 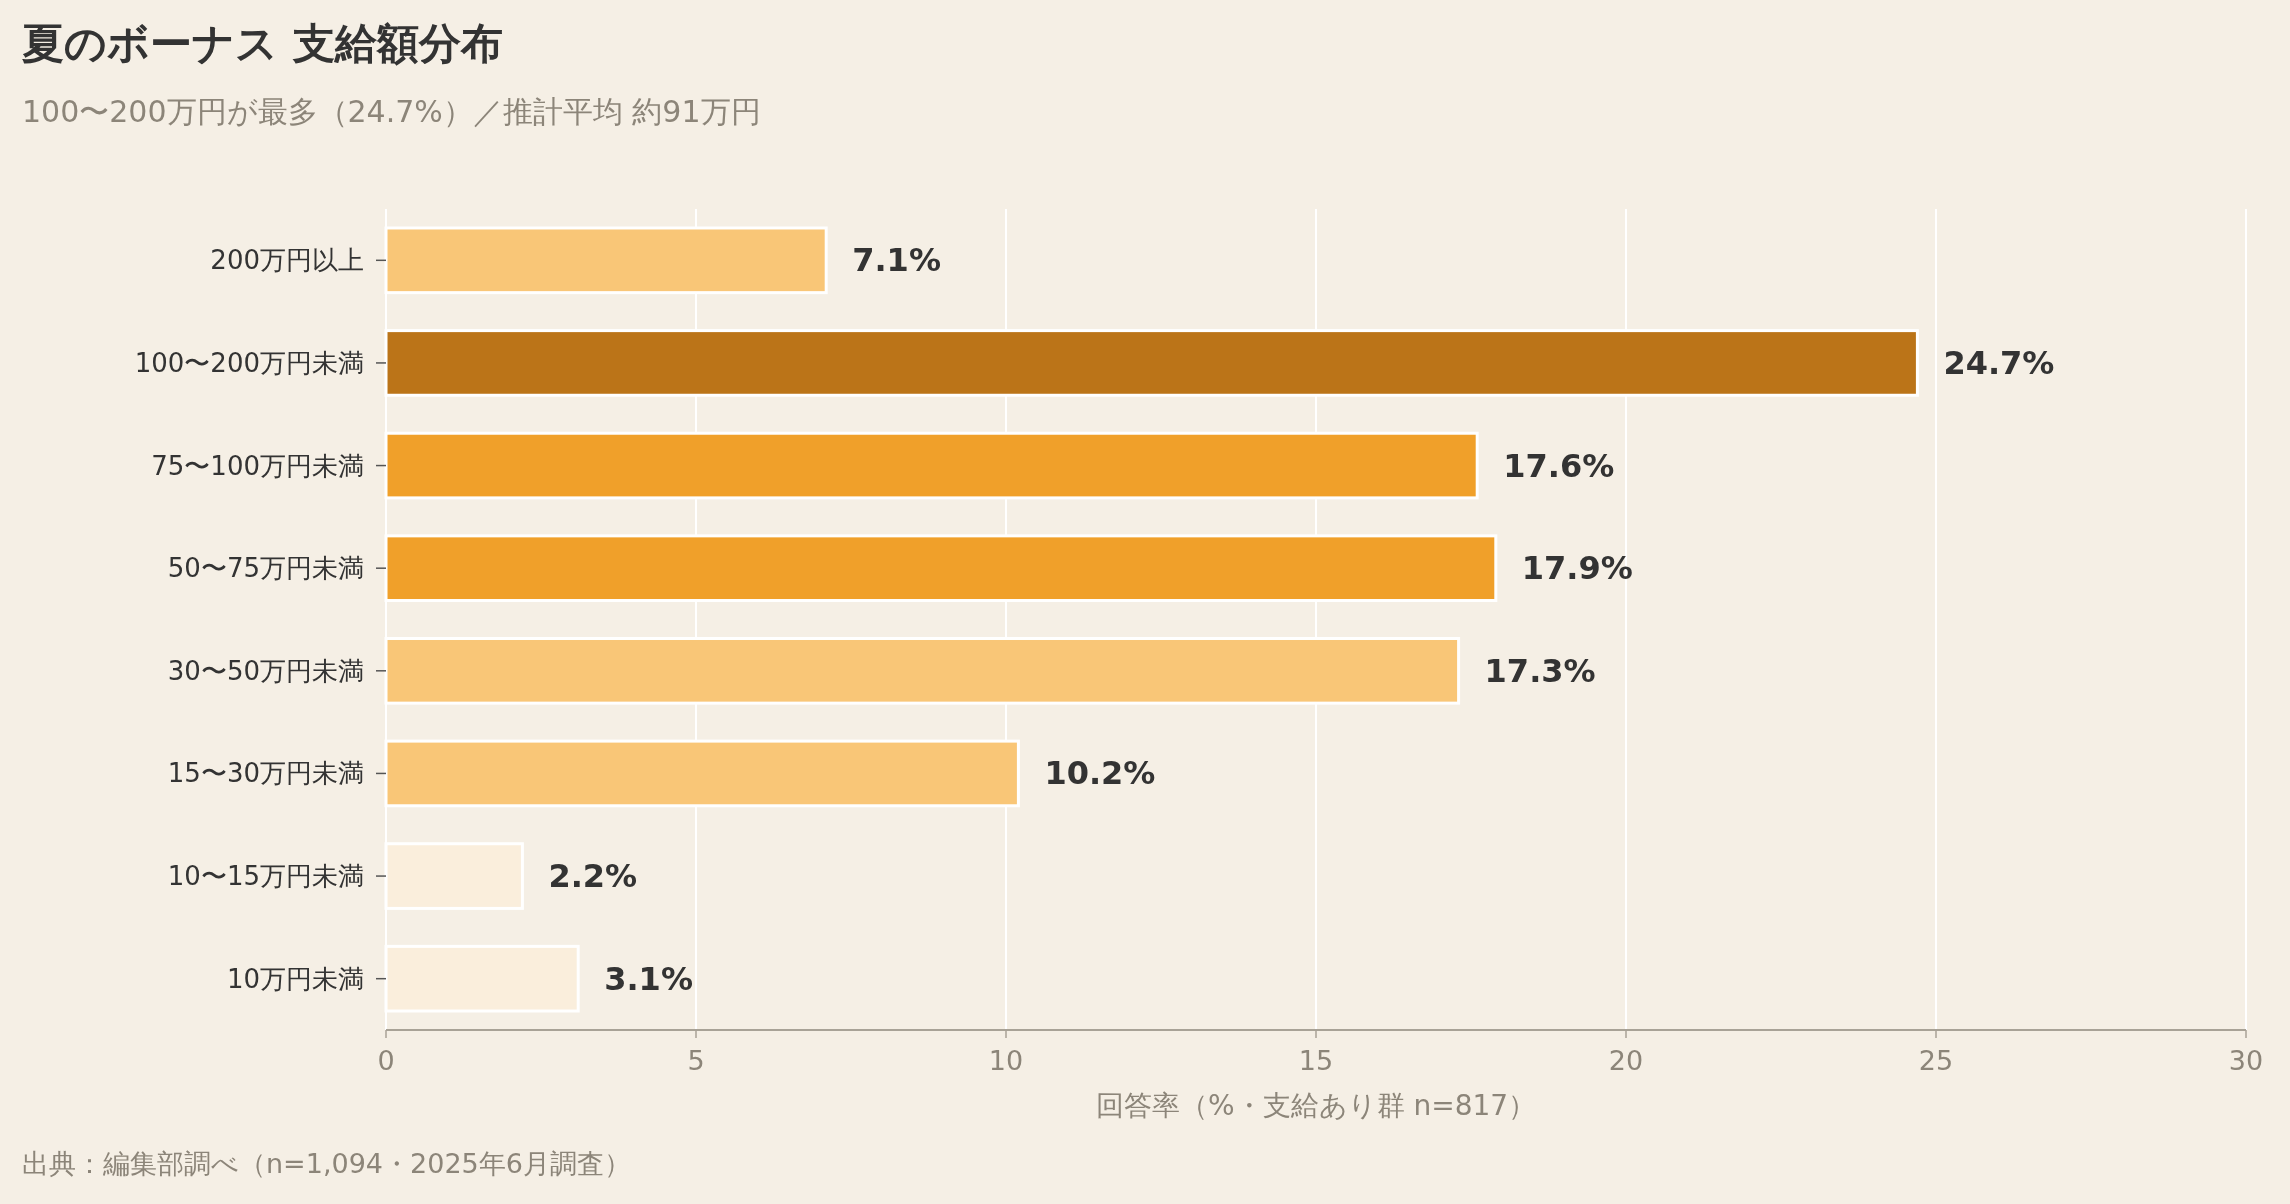 I want to click on x-tick-label: 25, so click(x=1936, y=1060).